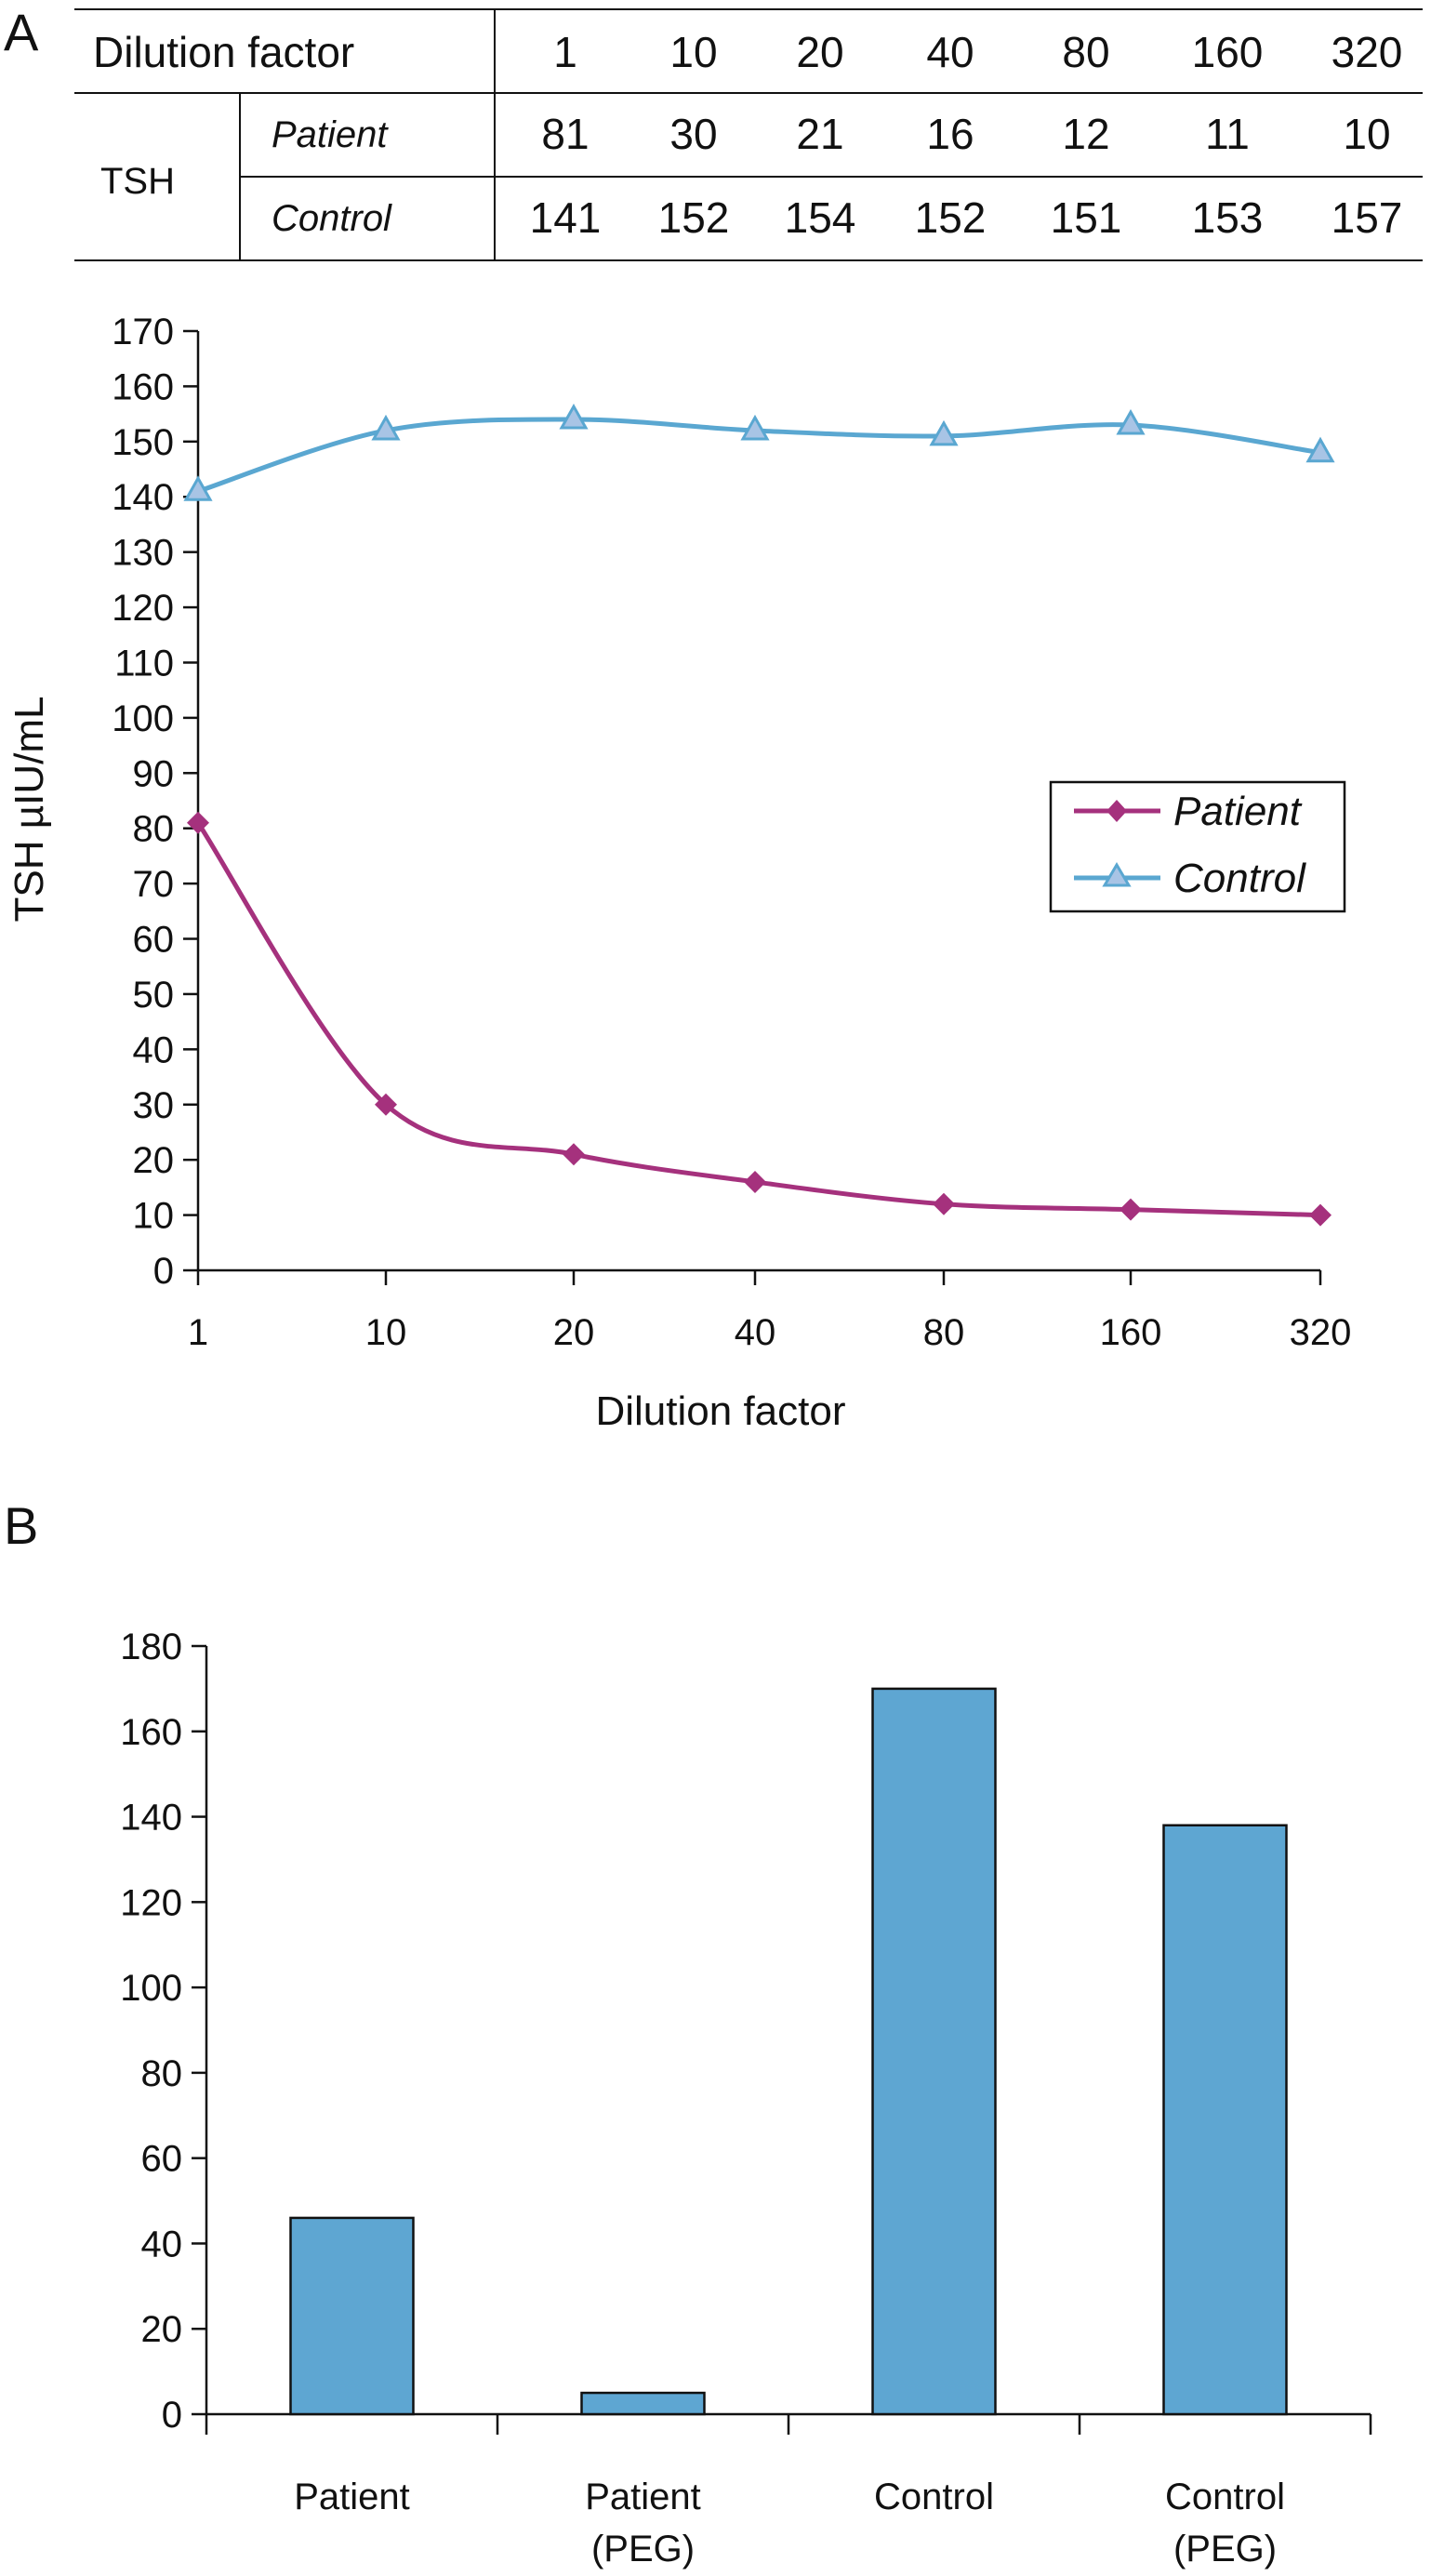 This screenshot has width=1431, height=2576. Describe the element at coordinates (1131, 1332) in the screenshot. I see `line-chart-x-tick-label: 160` at that location.